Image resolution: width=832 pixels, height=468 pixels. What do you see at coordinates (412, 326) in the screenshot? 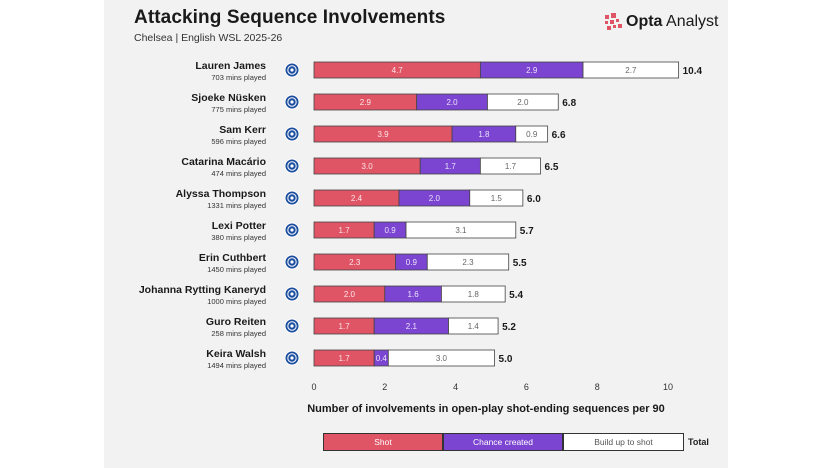
I see `data-label-chance-created: 2.1` at bounding box center [412, 326].